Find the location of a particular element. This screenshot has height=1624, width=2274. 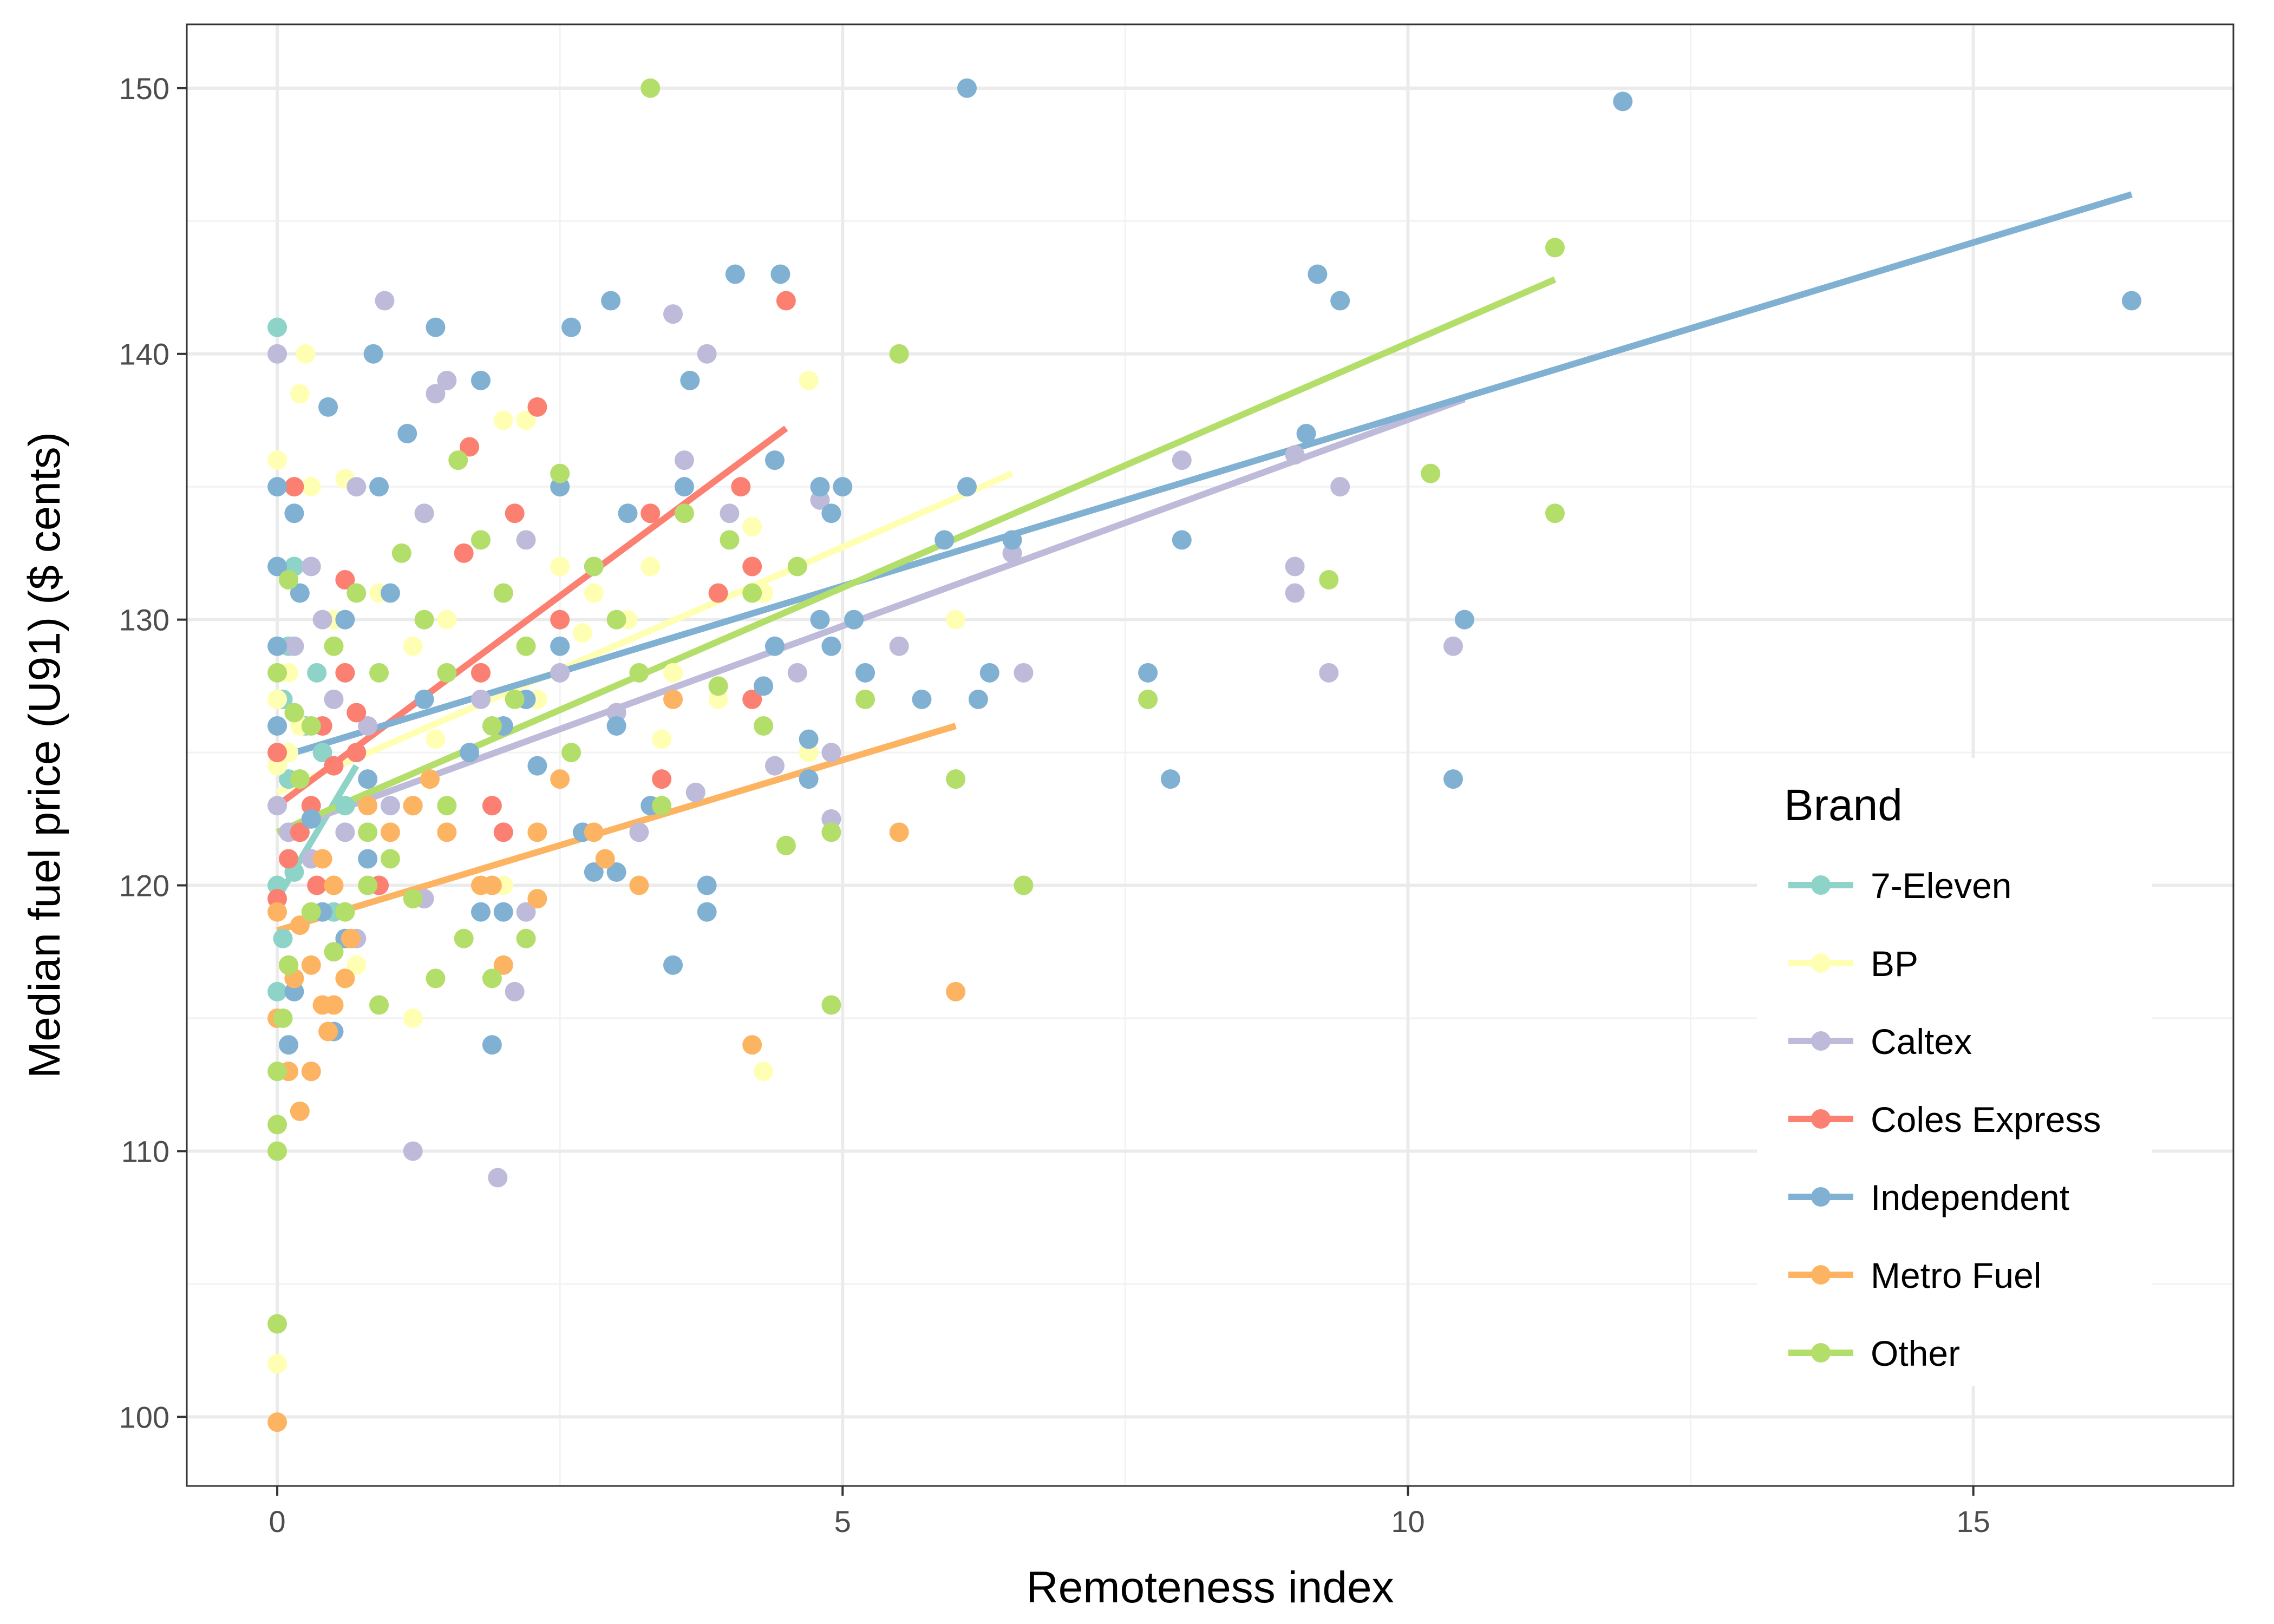

x-tick-label: 10 is located at coordinates (1408, 1521).